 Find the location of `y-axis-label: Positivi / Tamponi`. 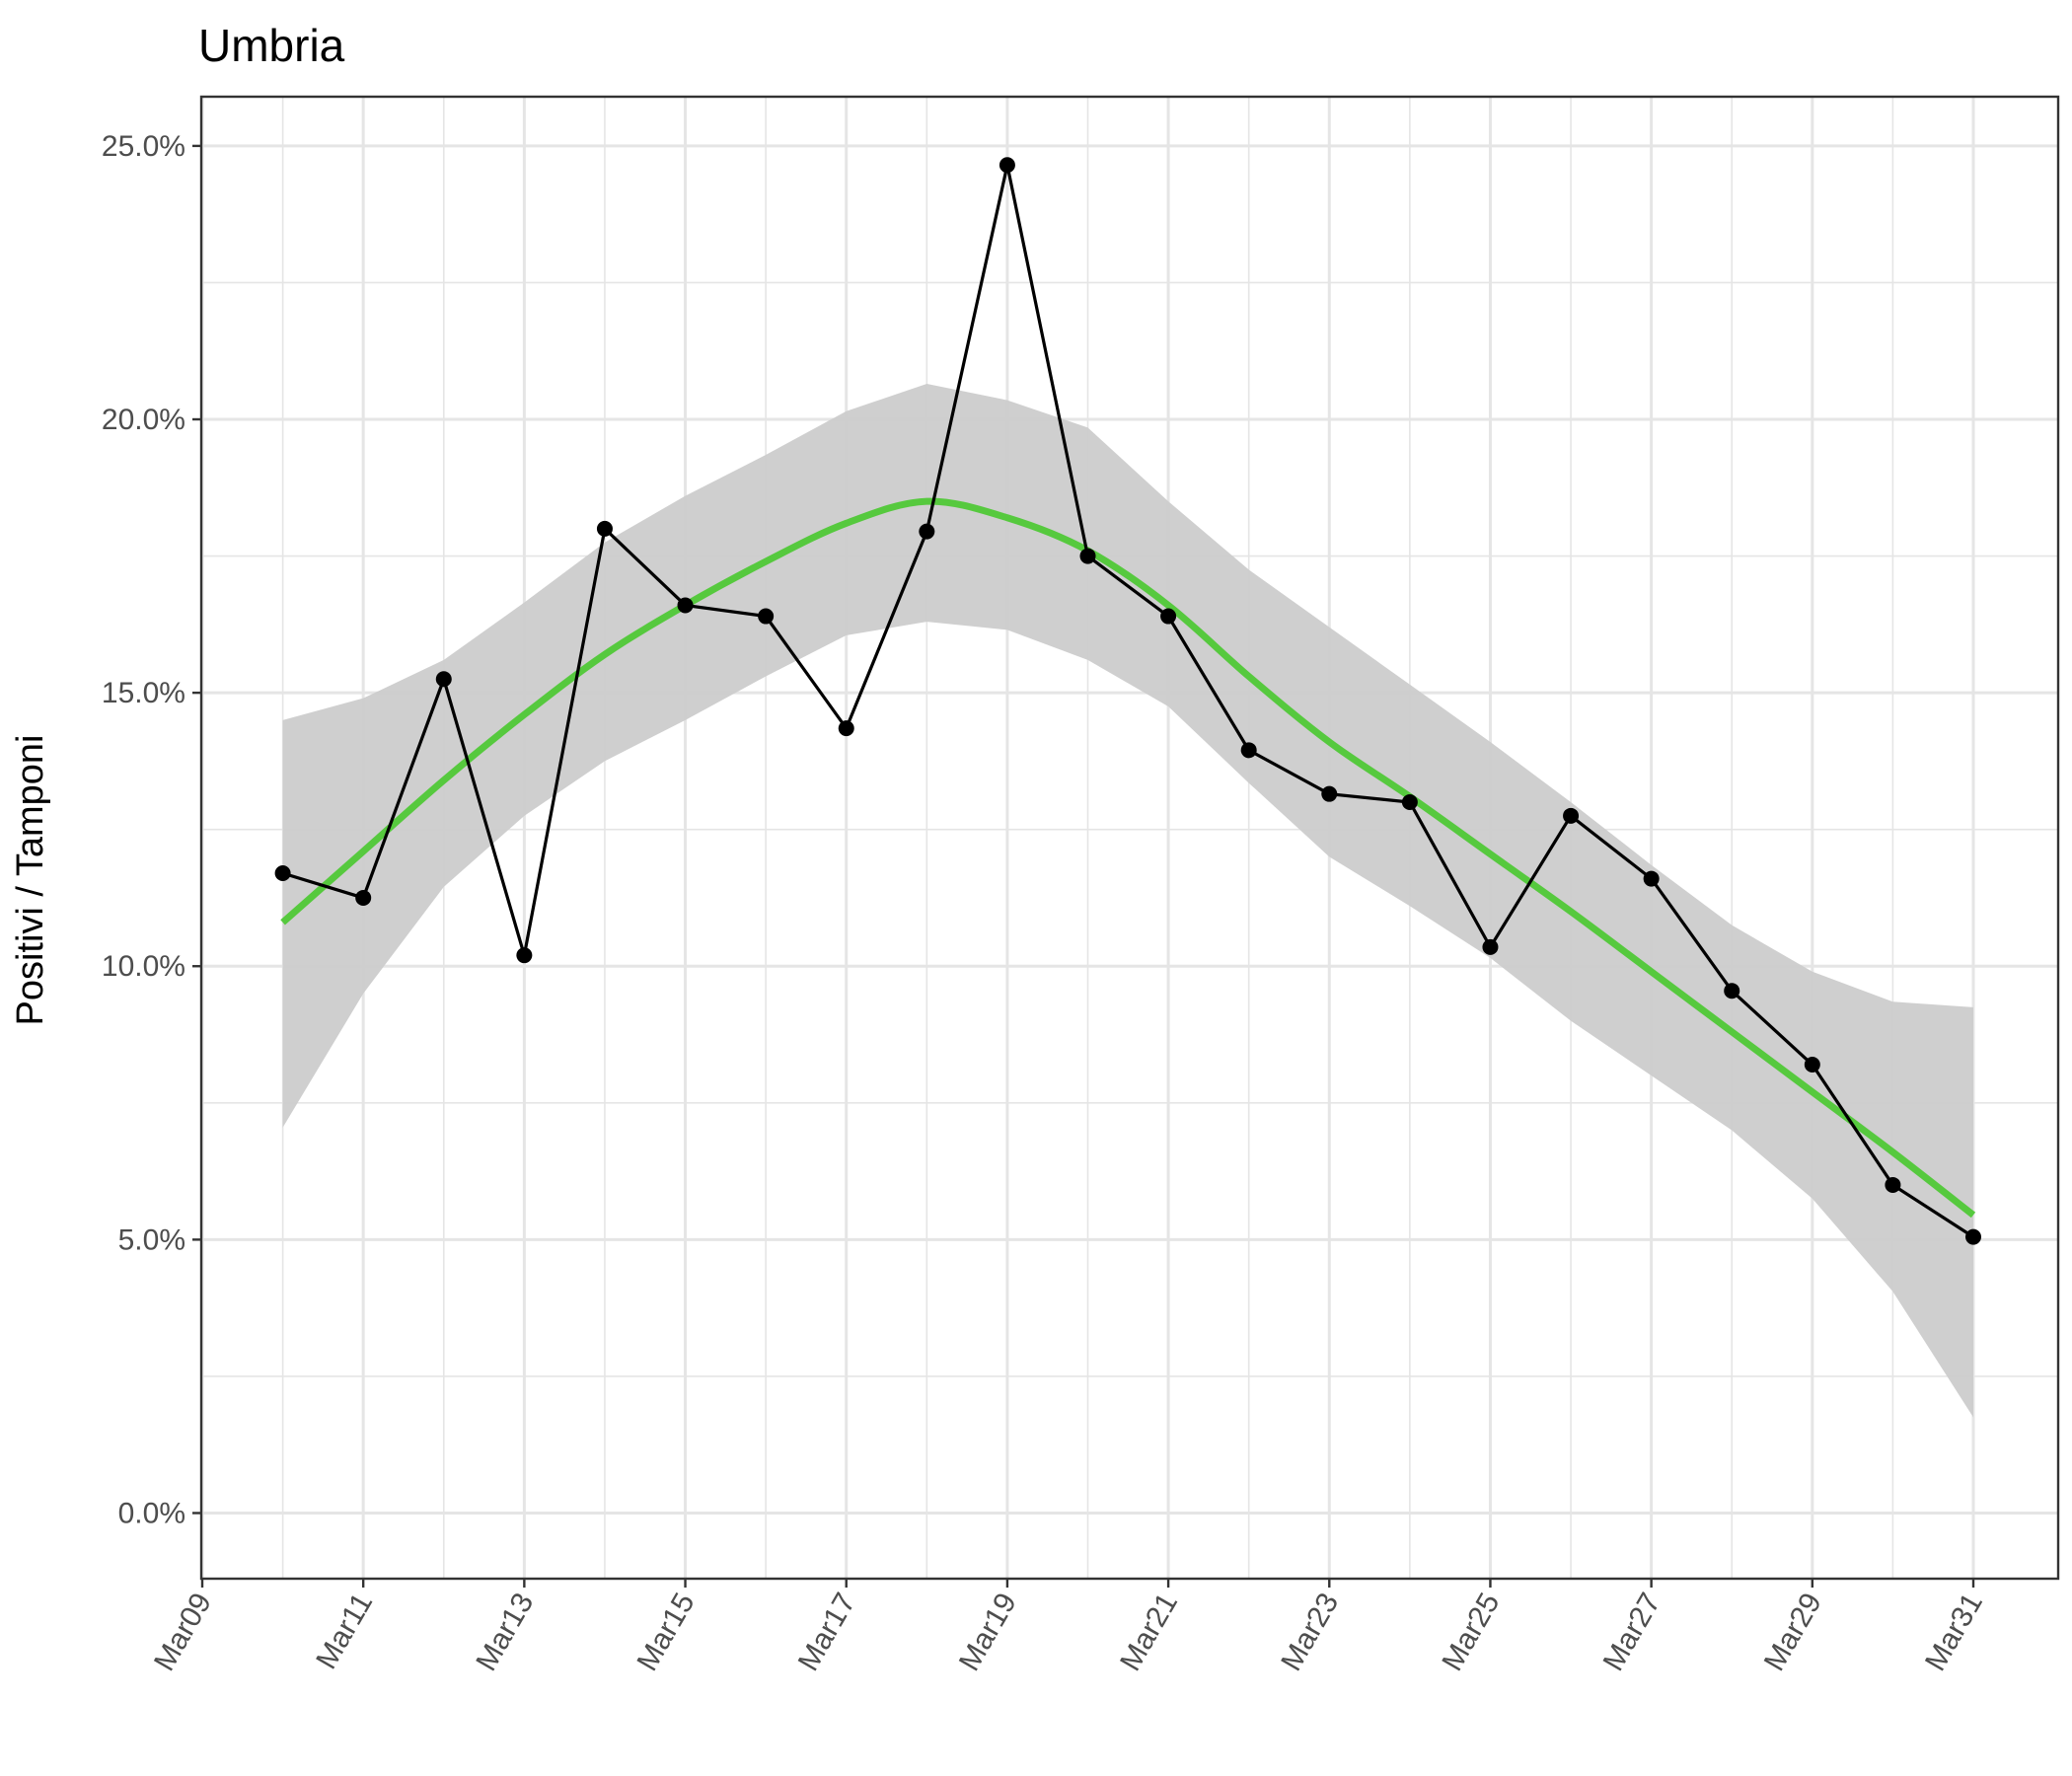

y-axis-label: Positivi / Tamponi is located at coordinates (31, 881).